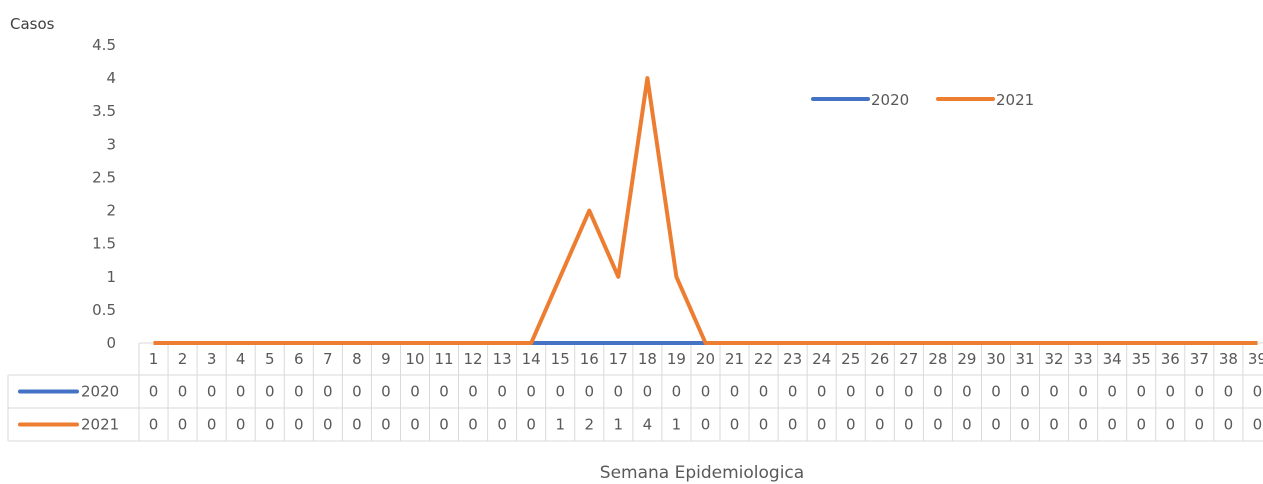  Describe the element at coordinates (1199, 359) in the screenshot. I see `x-tick-label: 37` at that location.